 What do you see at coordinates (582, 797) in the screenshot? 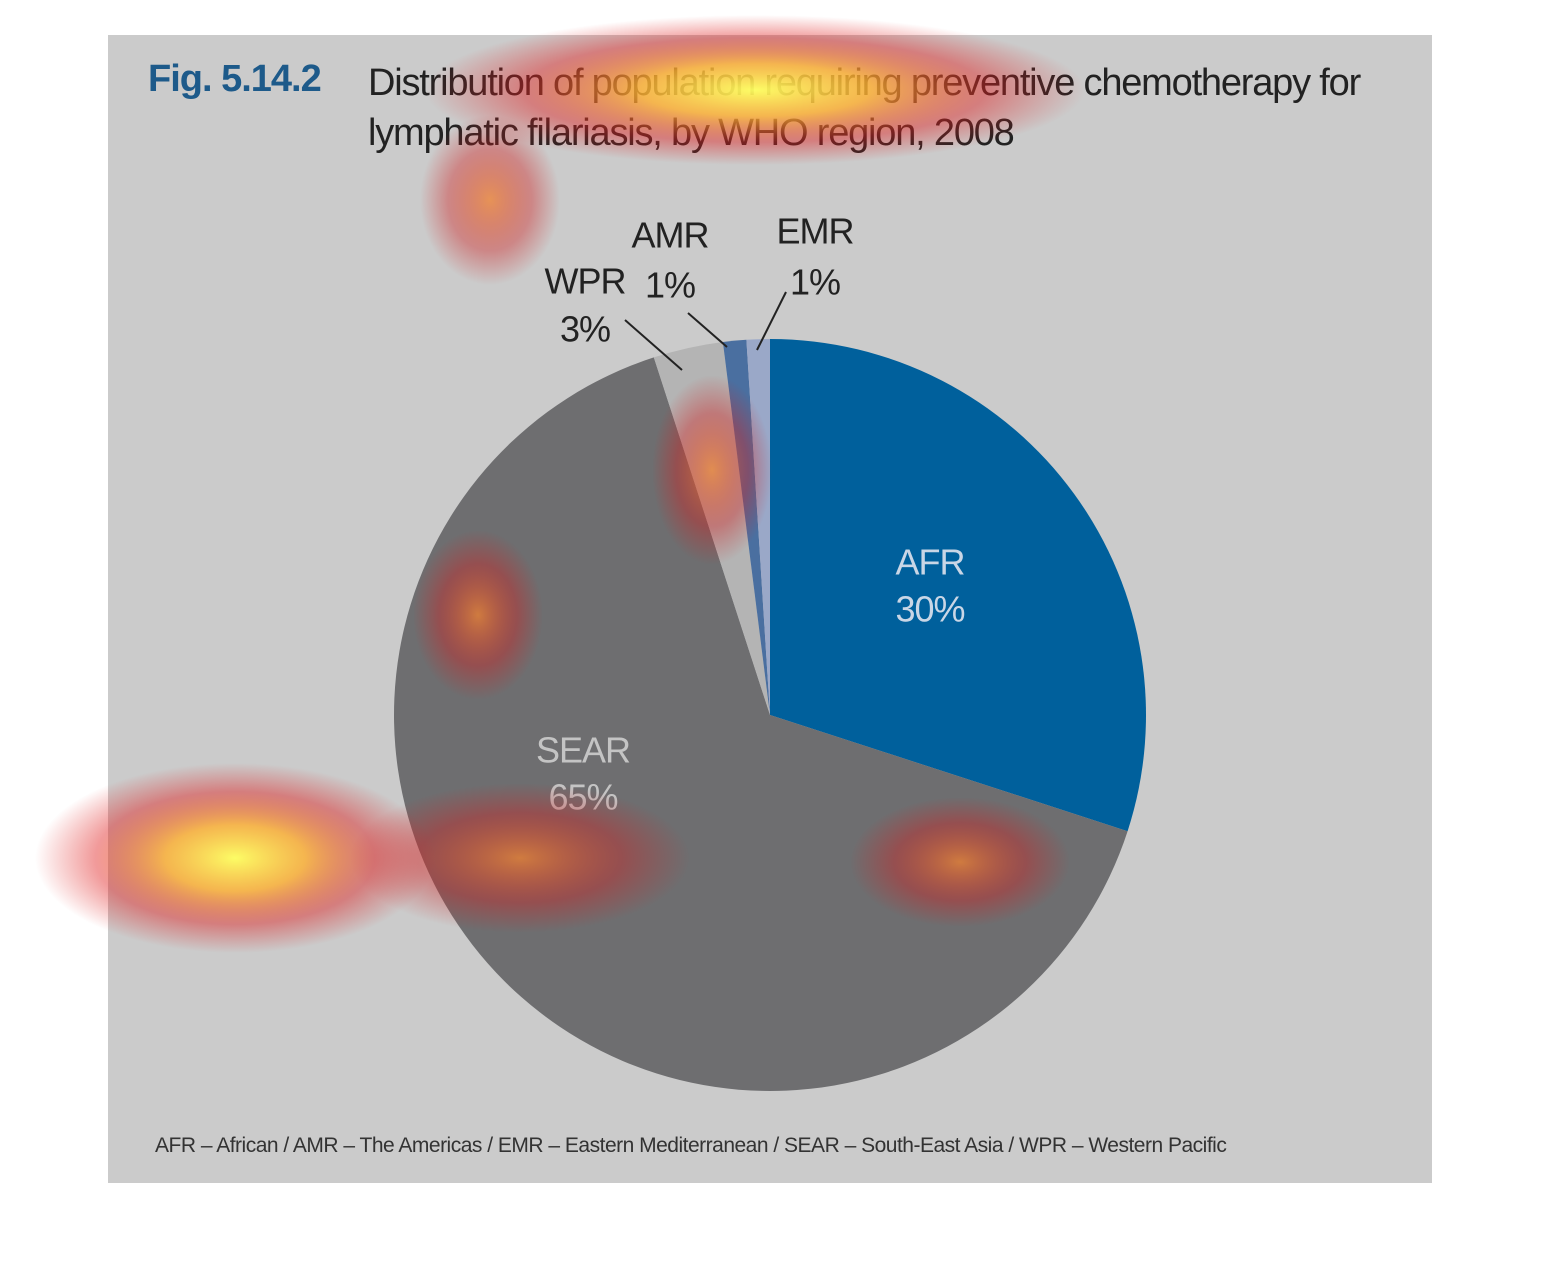
I see `slice-value-label: 65%` at bounding box center [582, 797].